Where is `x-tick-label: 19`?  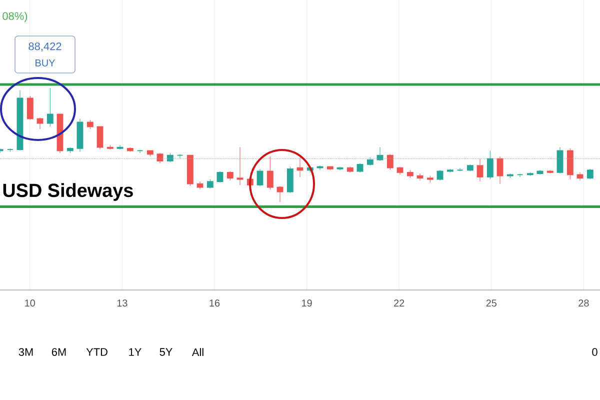 x-tick-label: 19 is located at coordinates (307, 303).